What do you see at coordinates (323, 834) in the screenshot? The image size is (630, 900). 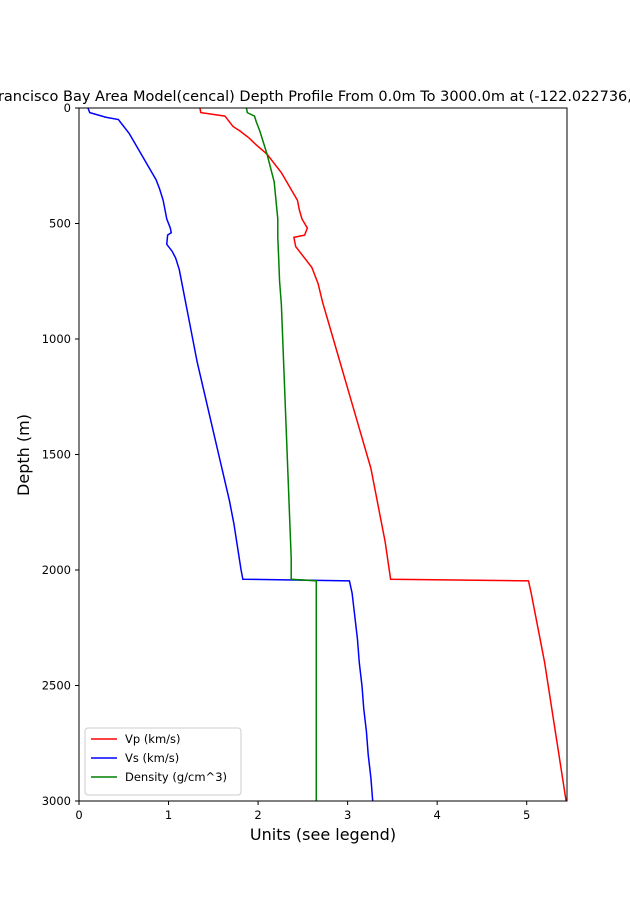 I see `x-axis-label: Units (see legend)` at bounding box center [323, 834].